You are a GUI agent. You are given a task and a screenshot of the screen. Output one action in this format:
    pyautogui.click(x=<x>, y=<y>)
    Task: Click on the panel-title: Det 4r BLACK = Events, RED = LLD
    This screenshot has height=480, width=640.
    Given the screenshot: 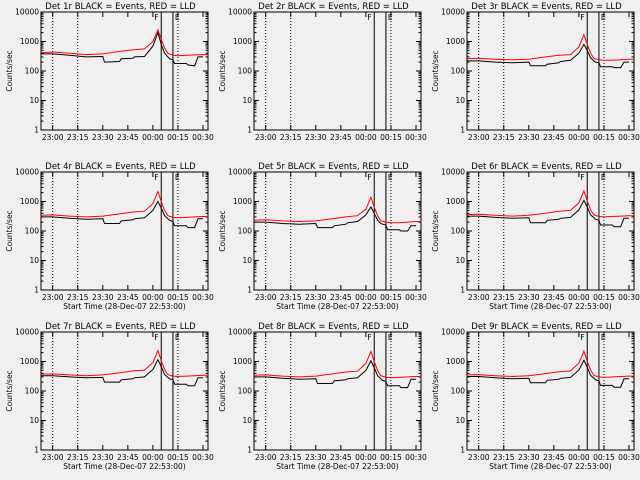 What is the action you would take?
    pyautogui.click(x=120, y=167)
    